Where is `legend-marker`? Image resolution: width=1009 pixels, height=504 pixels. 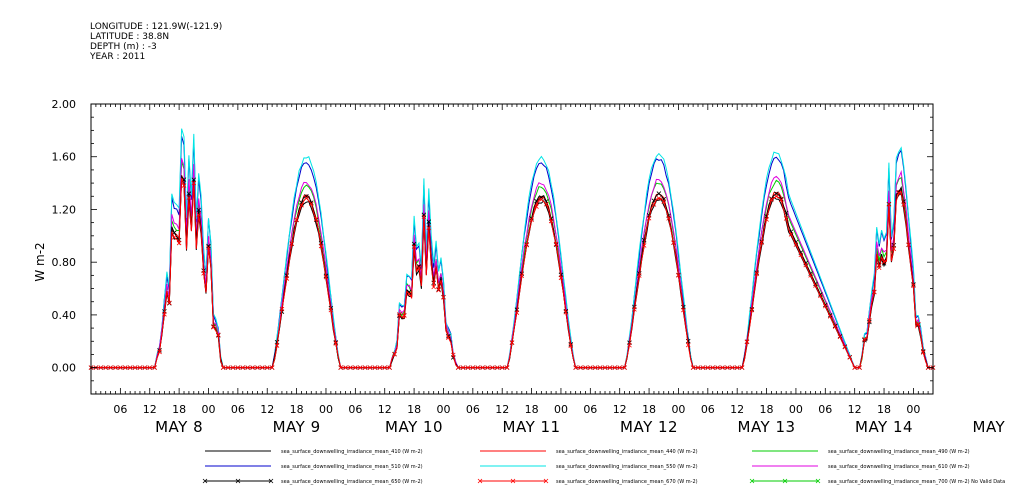 legend-marker is located at coordinates (480, 481).